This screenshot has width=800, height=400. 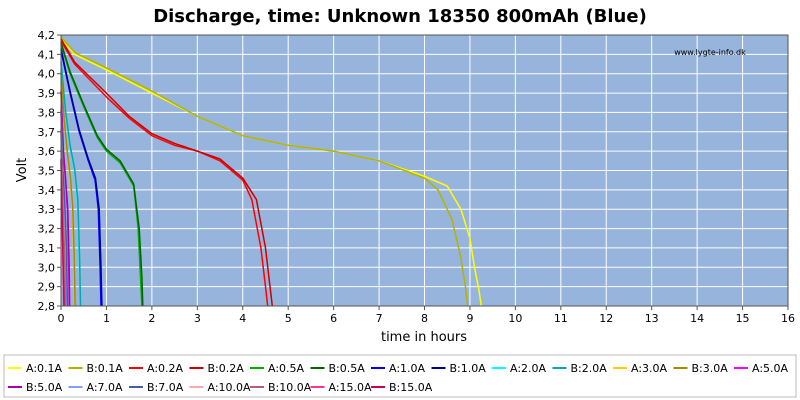 What do you see at coordinates (528, 368) in the screenshot?
I see `legend-label: A:2.0A` at bounding box center [528, 368].